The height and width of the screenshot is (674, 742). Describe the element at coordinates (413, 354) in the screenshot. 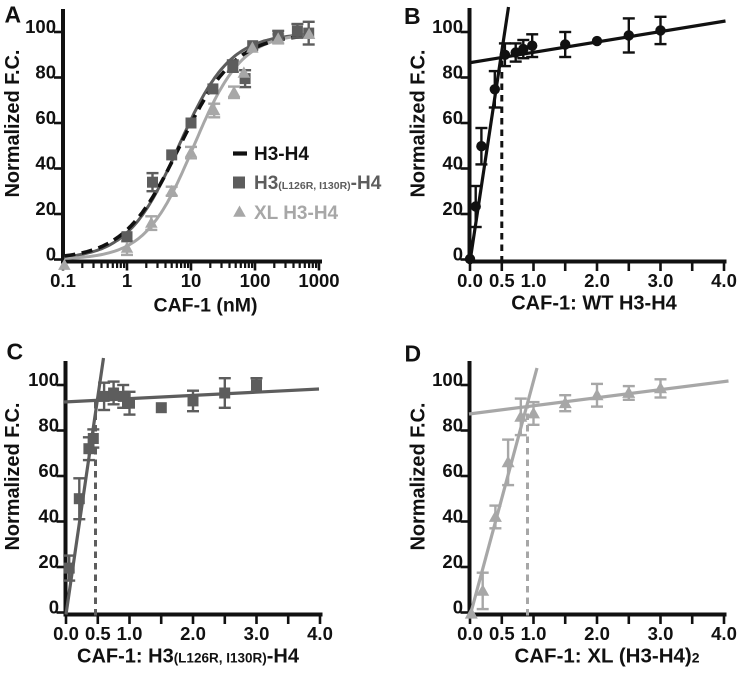

I see `svg-text: D` at that location.